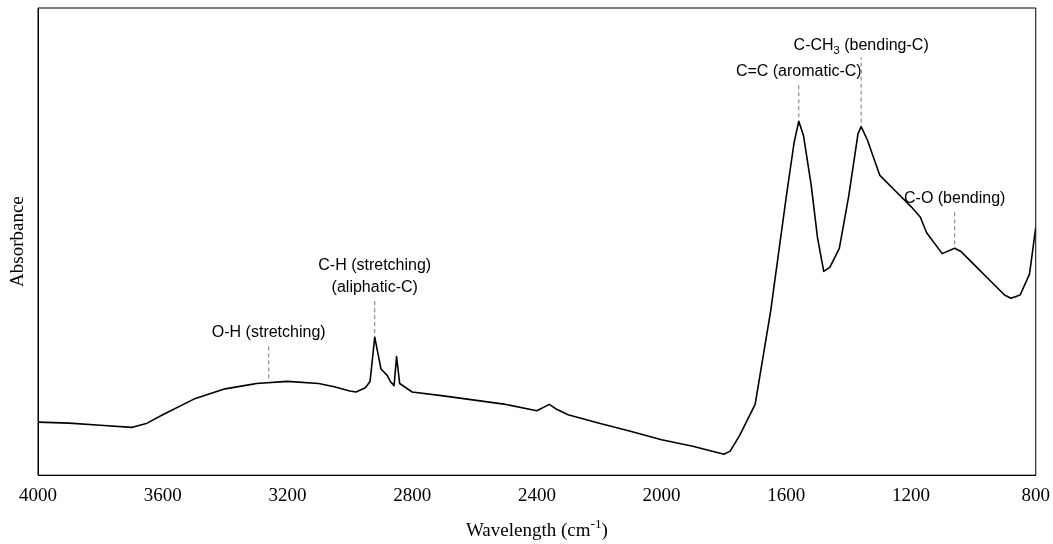 Image resolution: width=1053 pixels, height=544 pixels. Describe the element at coordinates (661, 494) in the screenshot. I see `x-tick-label: 2000` at that location.